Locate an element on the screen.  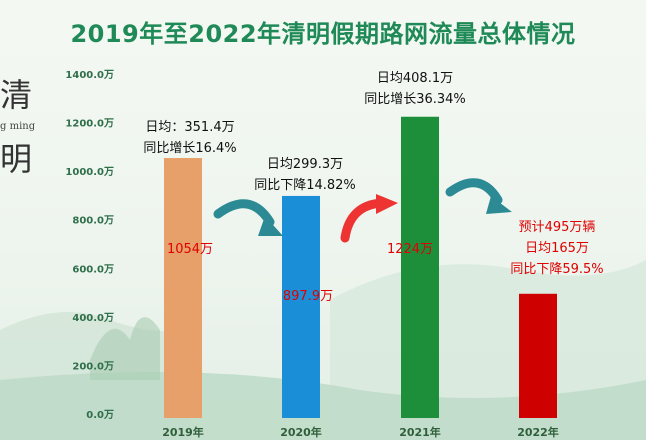
annotation-text: 同比增长16.4% is located at coordinates (189, 148).